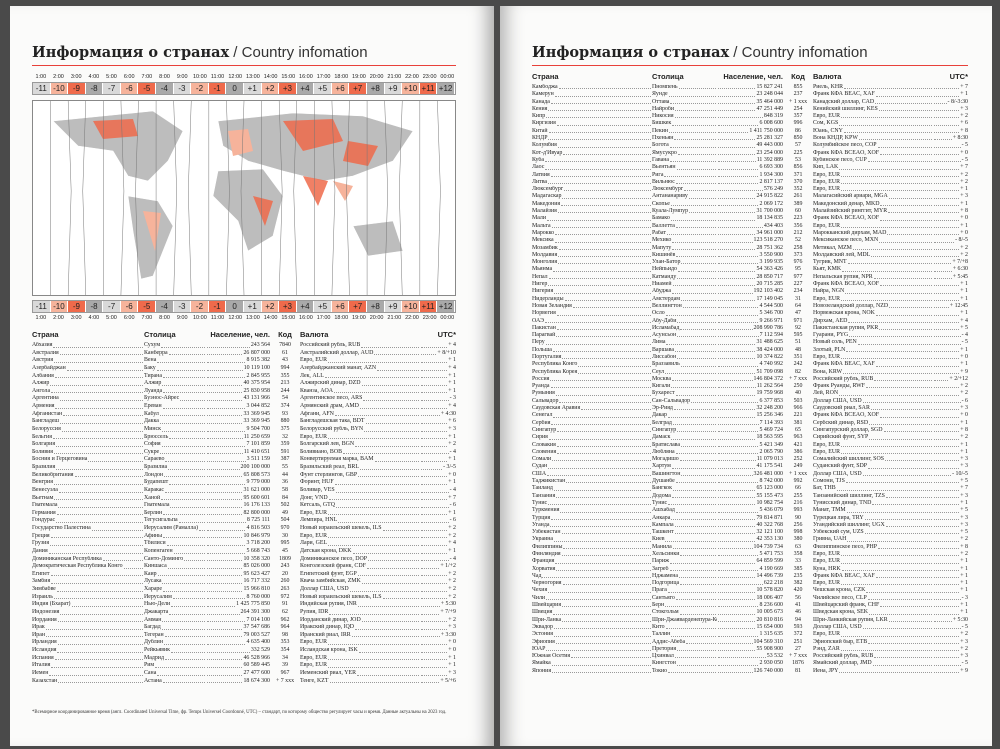 The height and width of the screenshot is (749, 1000). Describe the element at coordinates (950, 539) in the screenshot. I see `cell-utc: + 2` at that location.